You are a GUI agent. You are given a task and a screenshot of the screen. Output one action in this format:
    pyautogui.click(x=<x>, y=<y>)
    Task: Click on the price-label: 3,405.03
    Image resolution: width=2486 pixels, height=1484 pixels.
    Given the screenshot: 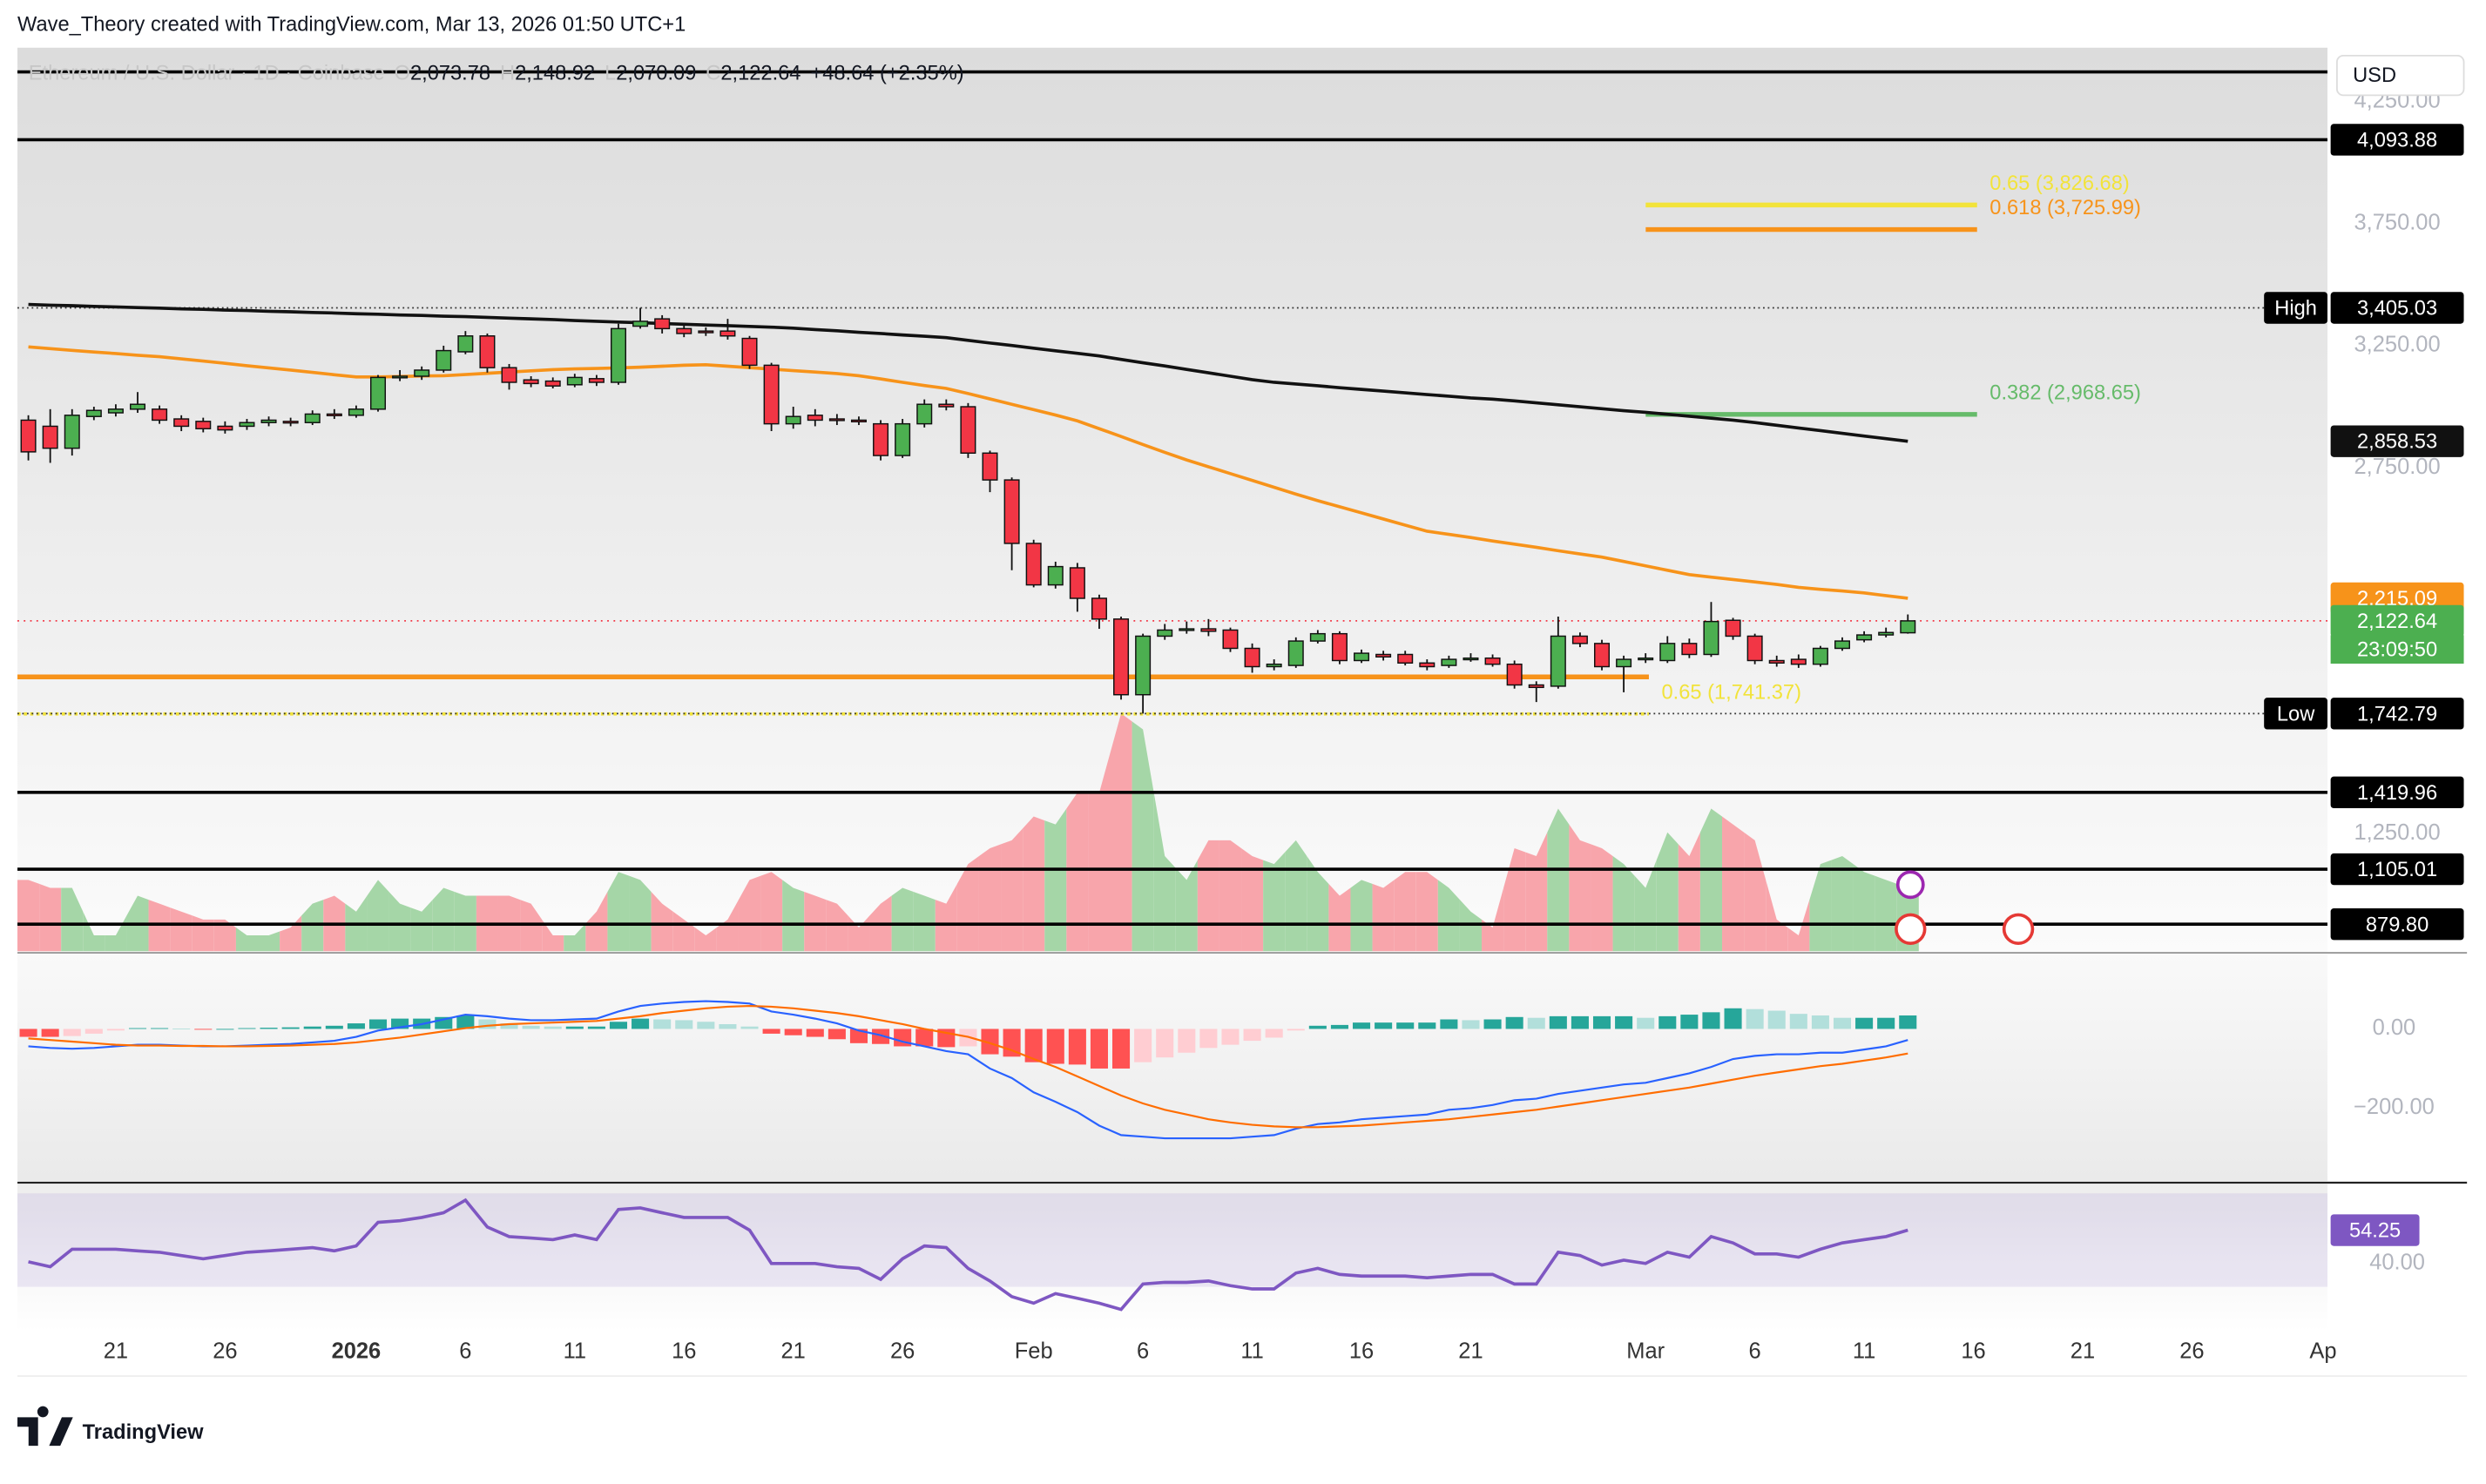 What is the action you would take?
    pyautogui.click(x=2397, y=309)
    